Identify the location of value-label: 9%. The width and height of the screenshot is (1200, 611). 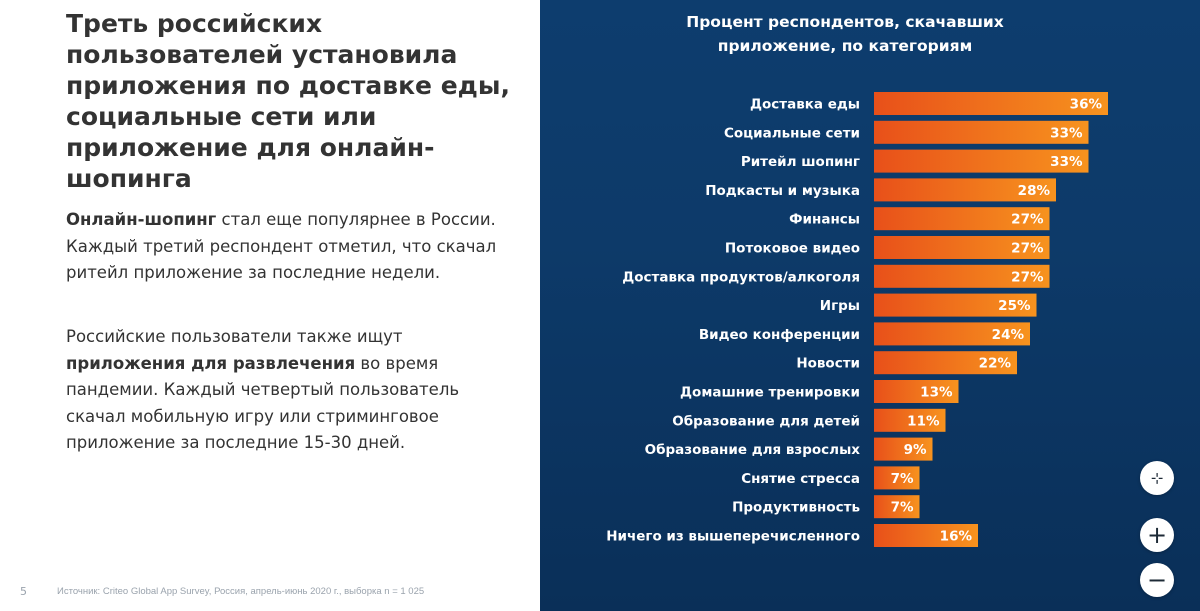
(915, 450).